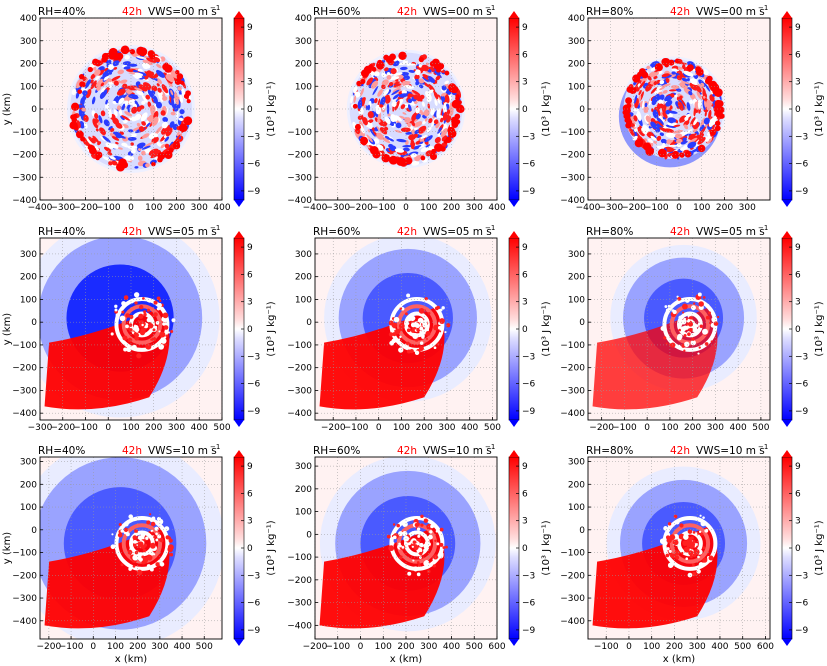  What do you see at coordinates (406, 548) in the screenshot?
I see `axes-frame` at bounding box center [406, 548].